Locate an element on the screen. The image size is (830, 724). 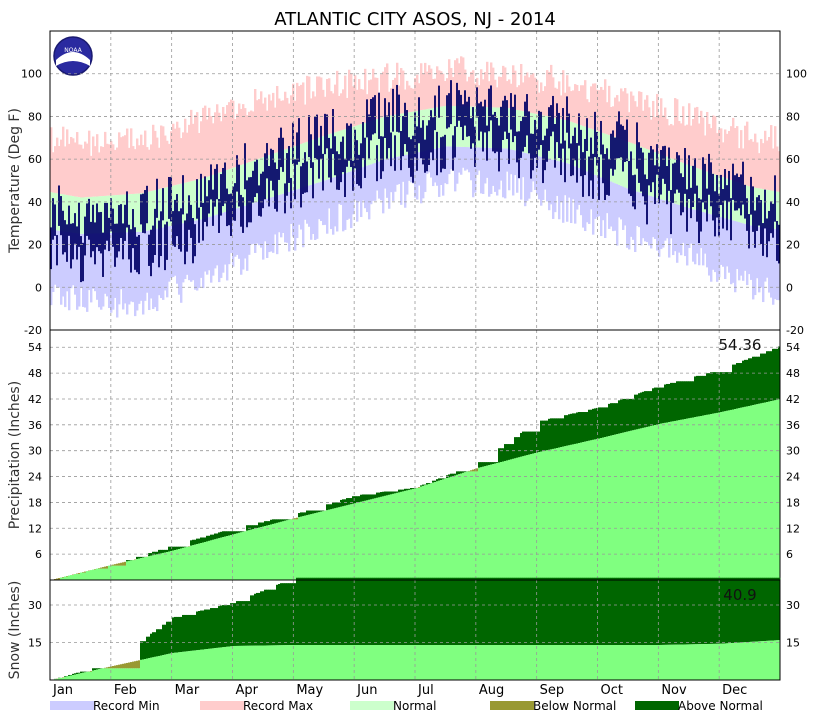
snow-ylabel: Snow (Inches) is located at coordinates (15, 630).